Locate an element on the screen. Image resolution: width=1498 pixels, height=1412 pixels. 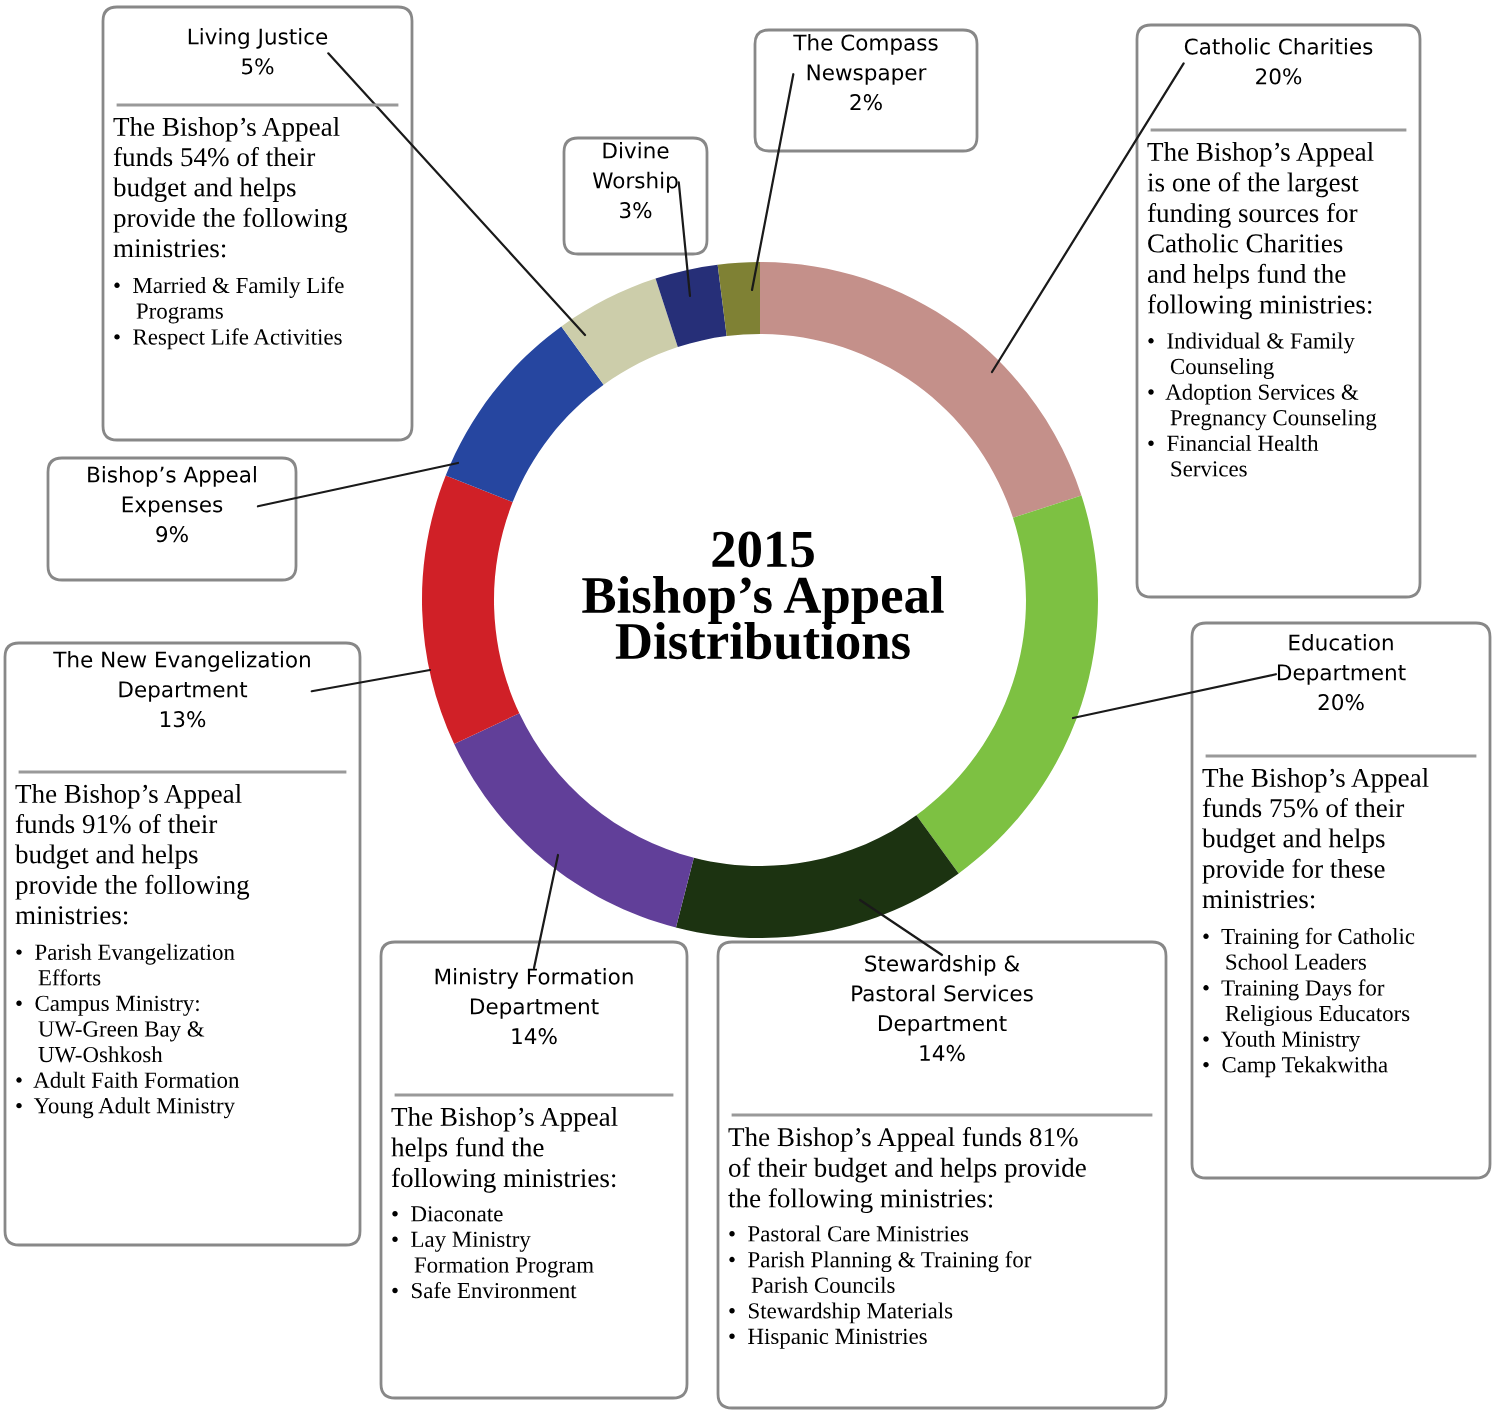
slice-label: Divine Worship is located at coordinates (635, 167).